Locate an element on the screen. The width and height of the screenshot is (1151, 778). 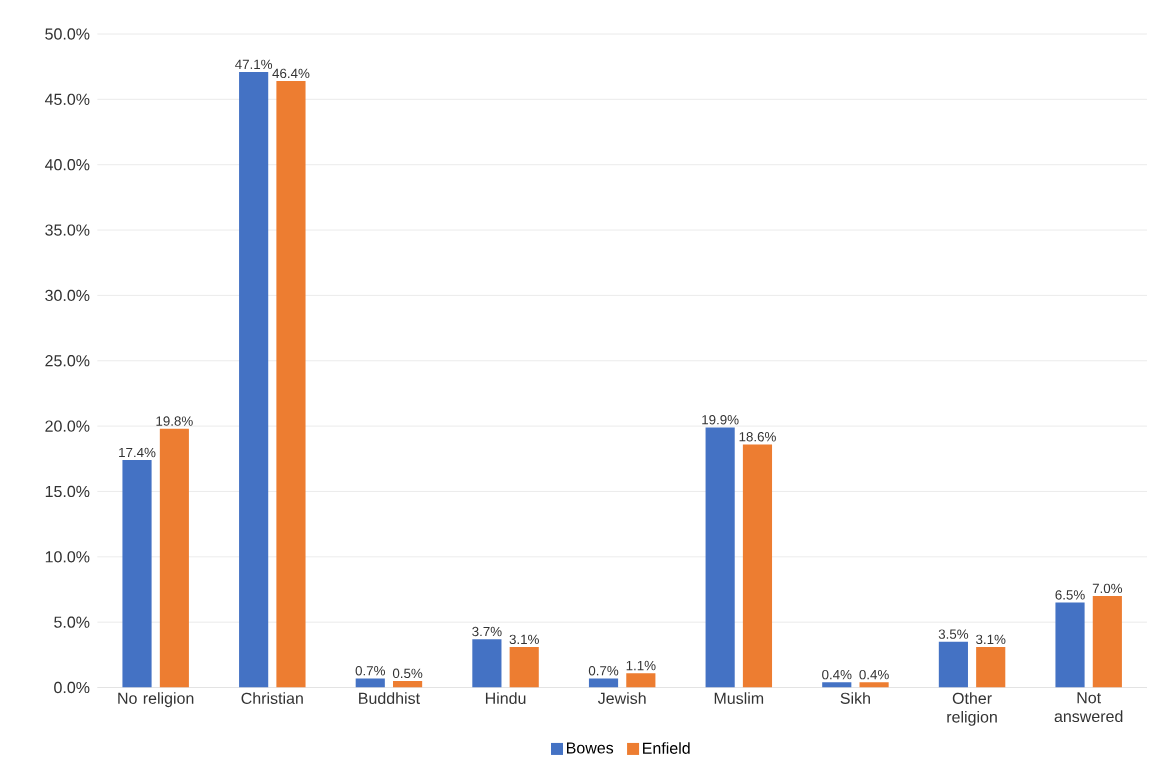
y-tick-label: 15.0% is located at coordinates (67, 491).